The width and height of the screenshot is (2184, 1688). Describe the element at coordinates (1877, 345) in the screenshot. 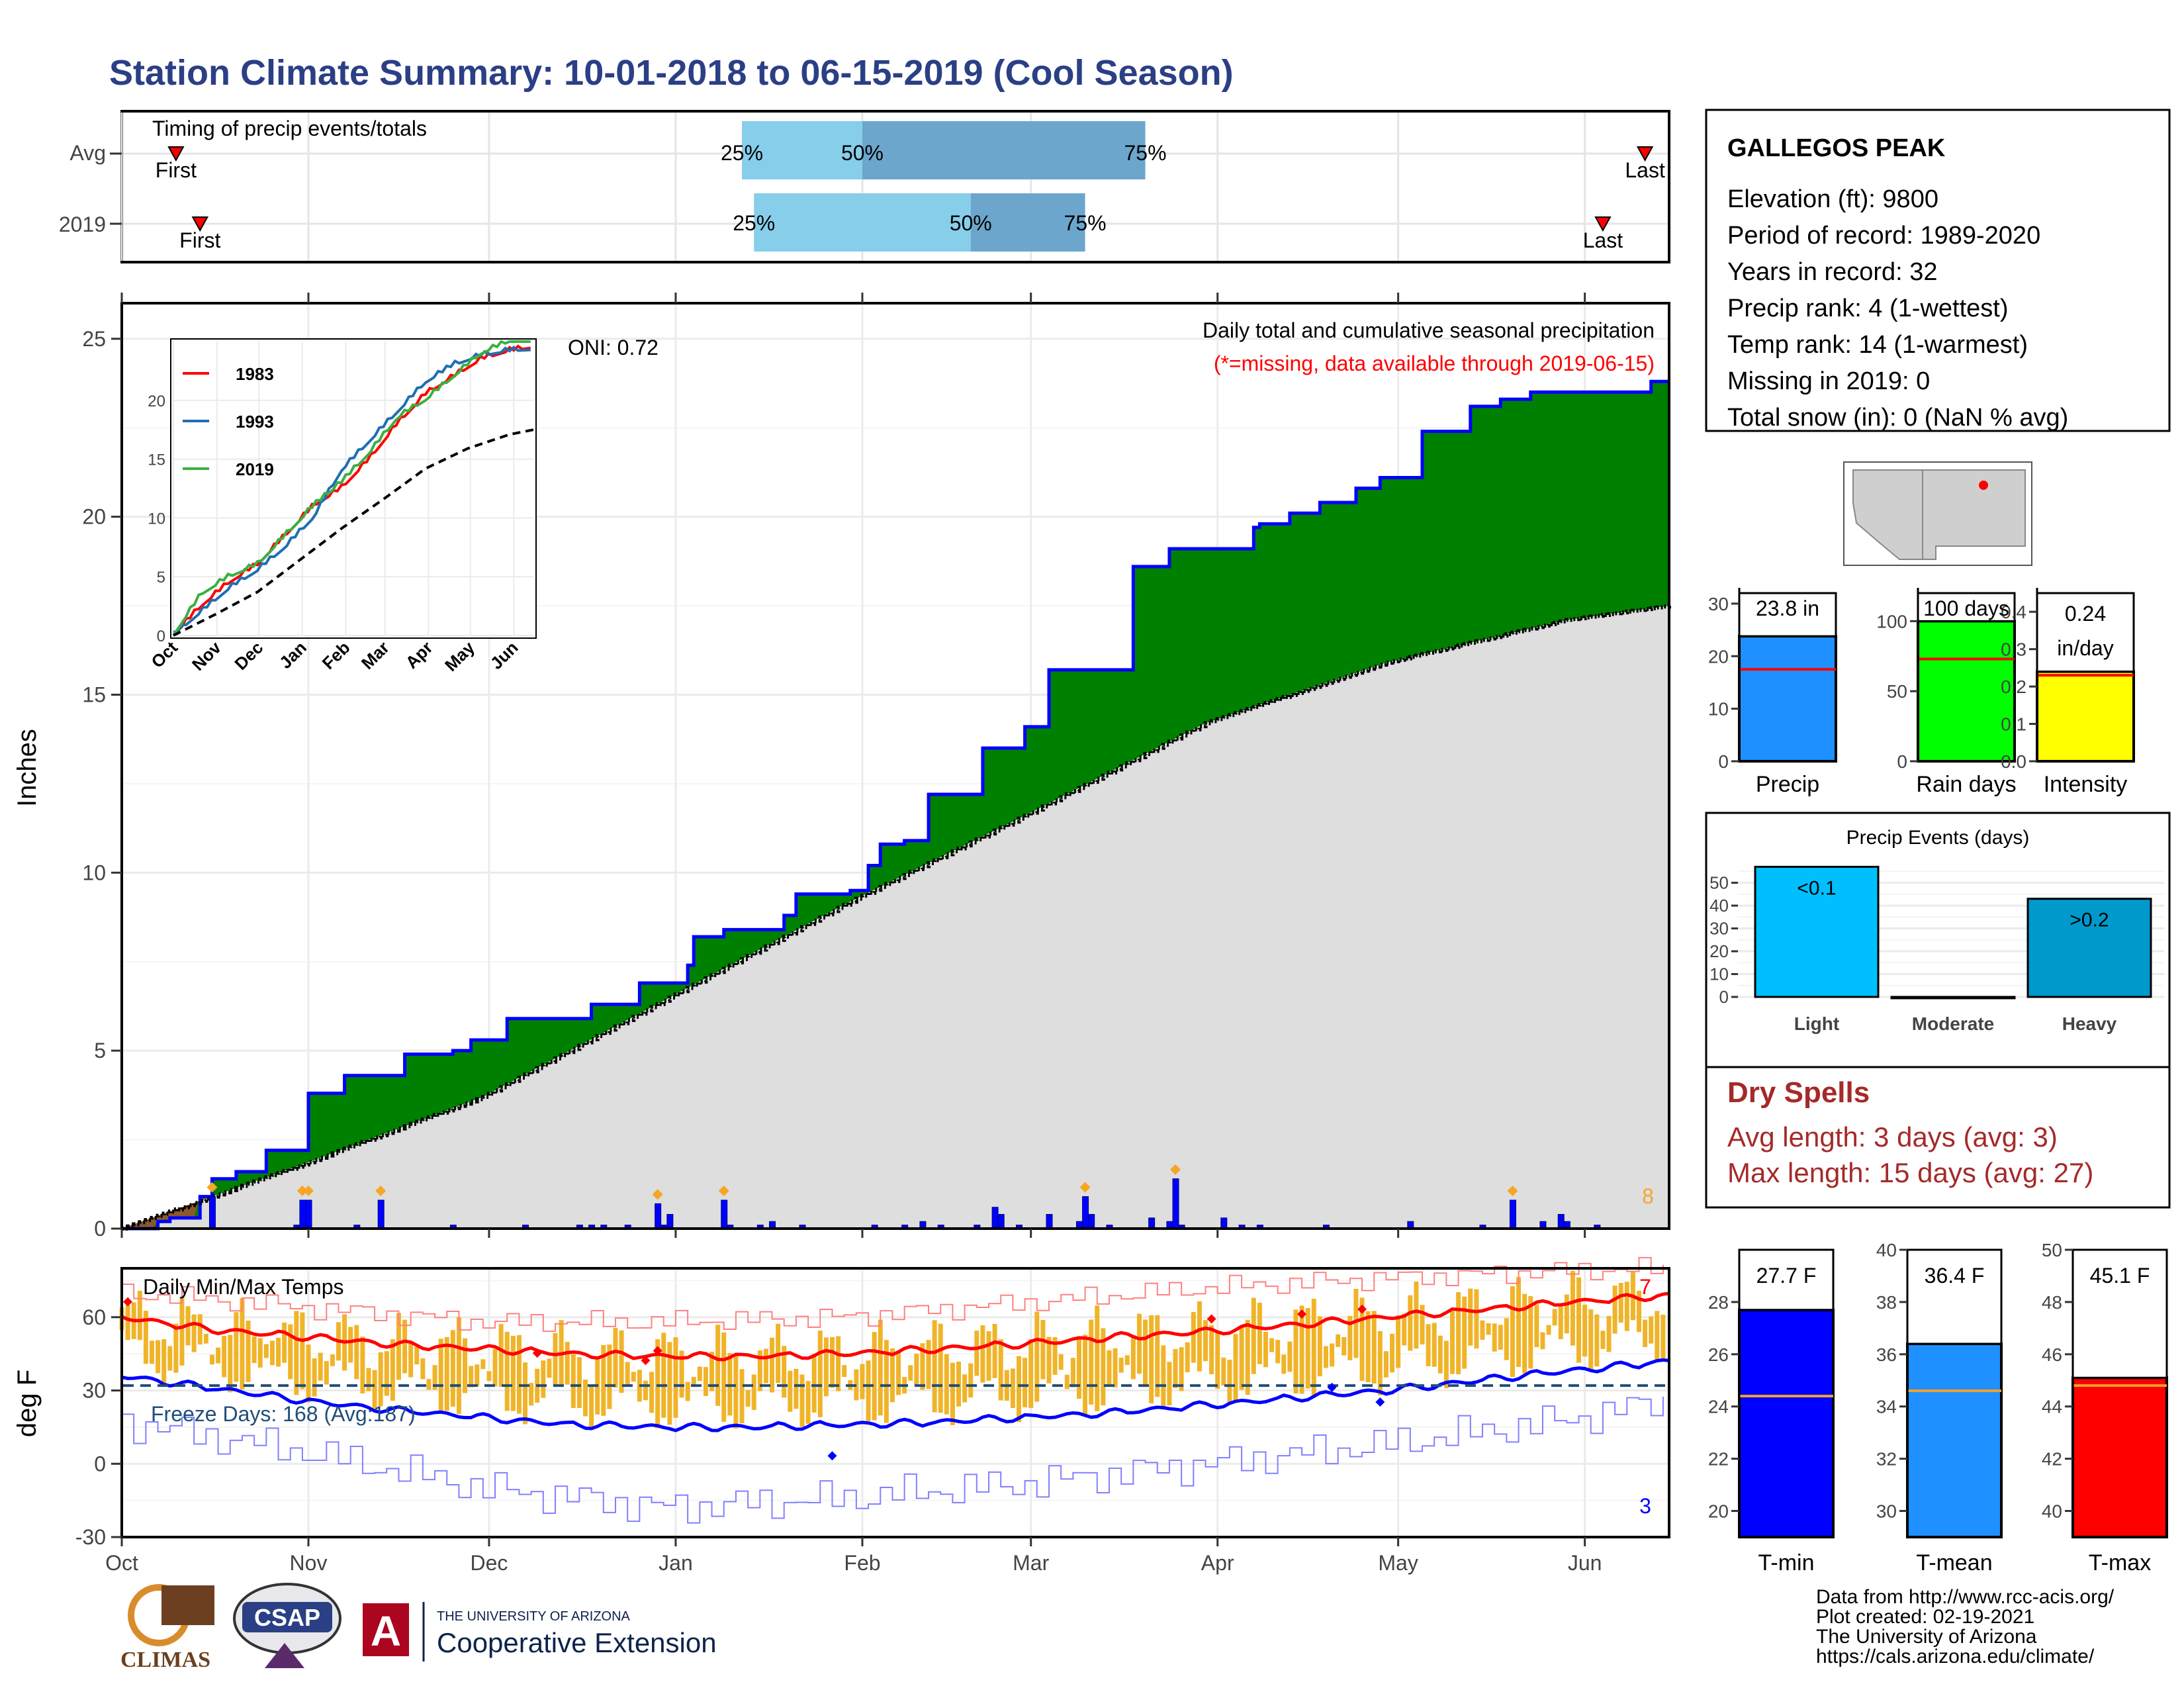

I see `station-temp-rank: Temp rank: 14 (1-warmest)` at that location.